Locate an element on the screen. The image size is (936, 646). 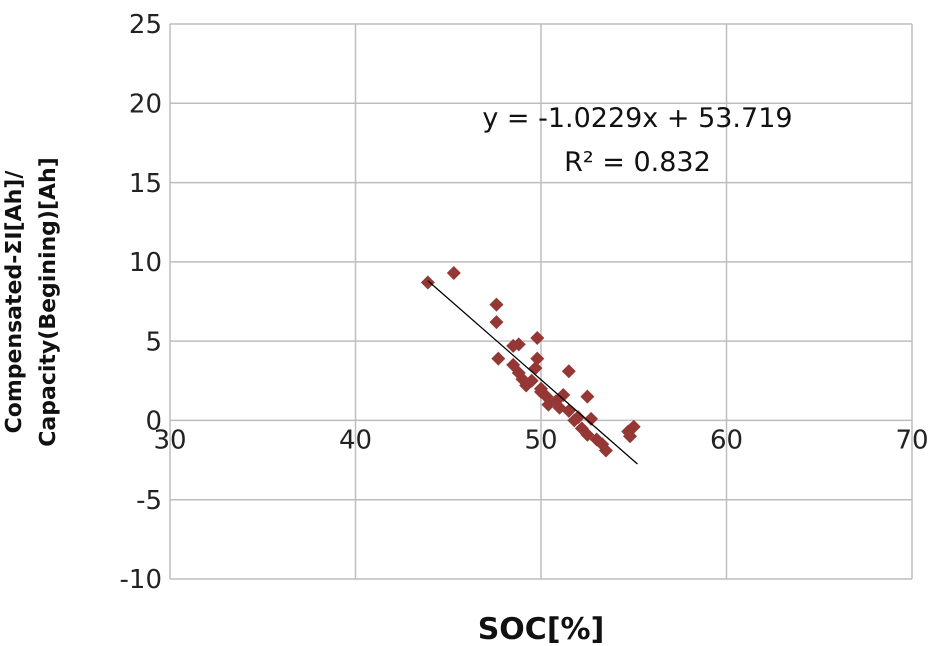
annotation: y = -1.0229x + 53.719 is located at coordinates (637, 118).